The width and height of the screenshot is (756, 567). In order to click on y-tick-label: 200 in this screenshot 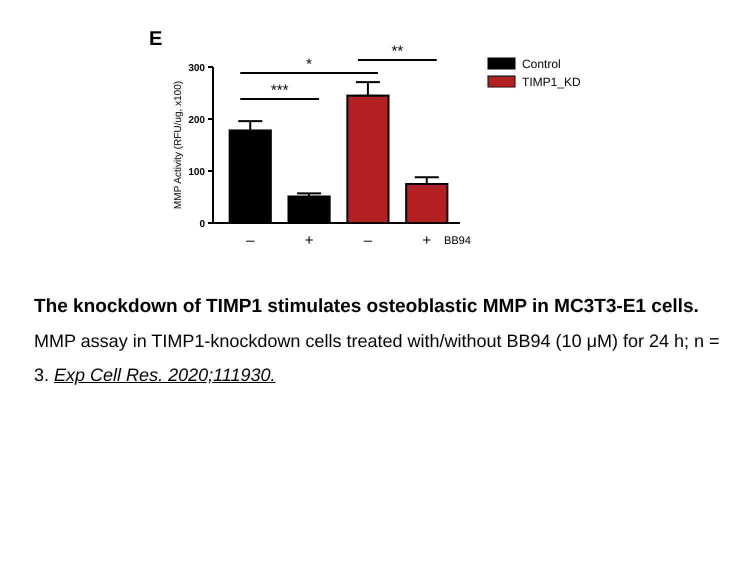, I will do `click(197, 120)`.